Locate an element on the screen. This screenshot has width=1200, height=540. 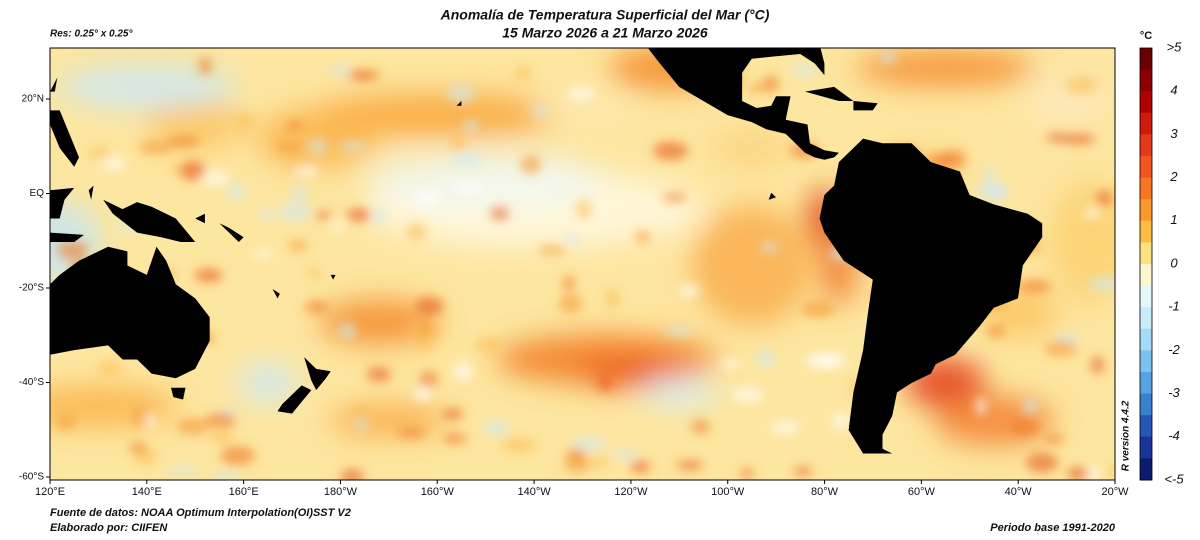
colorbar-label: 2 is located at coordinates (1173, 176).